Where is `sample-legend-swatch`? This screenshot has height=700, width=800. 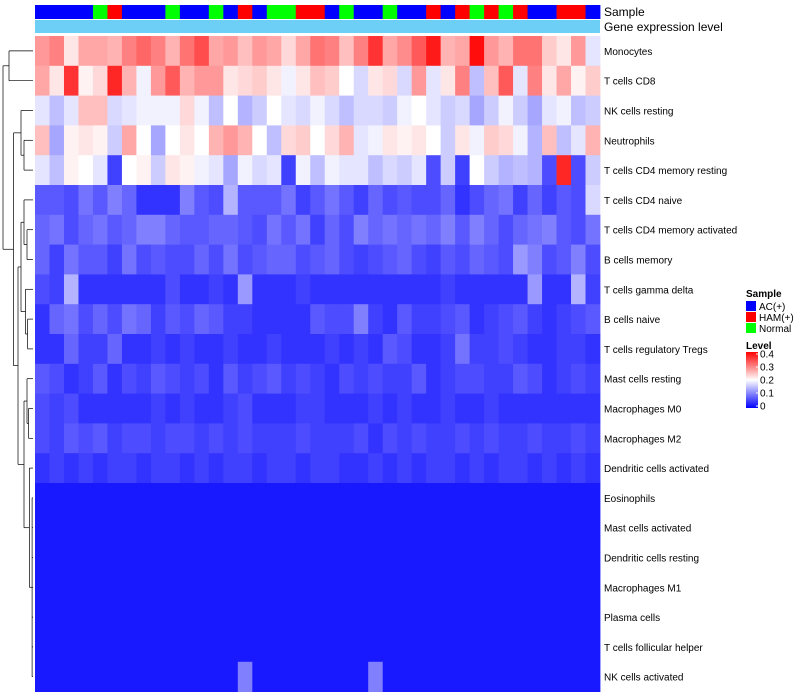 sample-legend-swatch is located at coordinates (751, 317).